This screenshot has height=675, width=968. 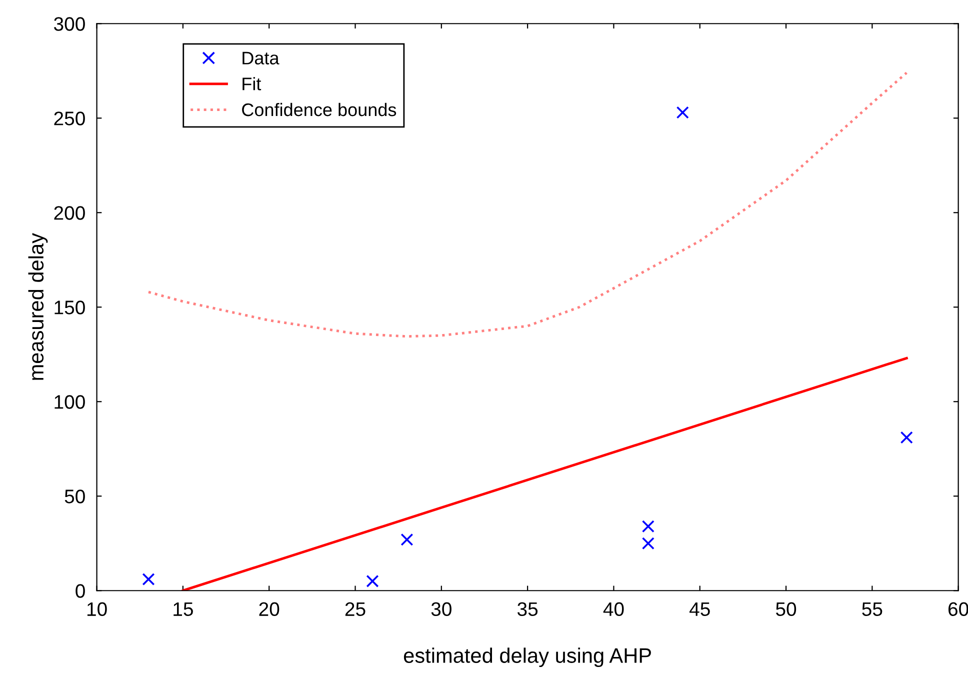 I want to click on y-tick-label: 0, so click(x=80, y=591).